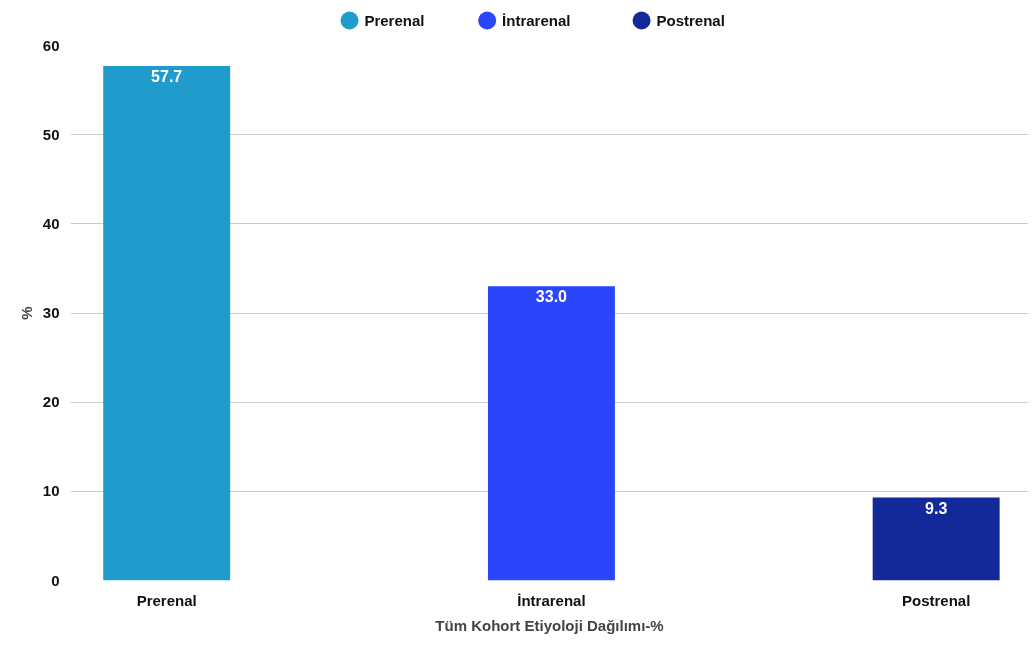 This screenshot has width=1033, height=659. Describe the element at coordinates (51, 223) in the screenshot. I see `y-tick-label: 40` at that location.